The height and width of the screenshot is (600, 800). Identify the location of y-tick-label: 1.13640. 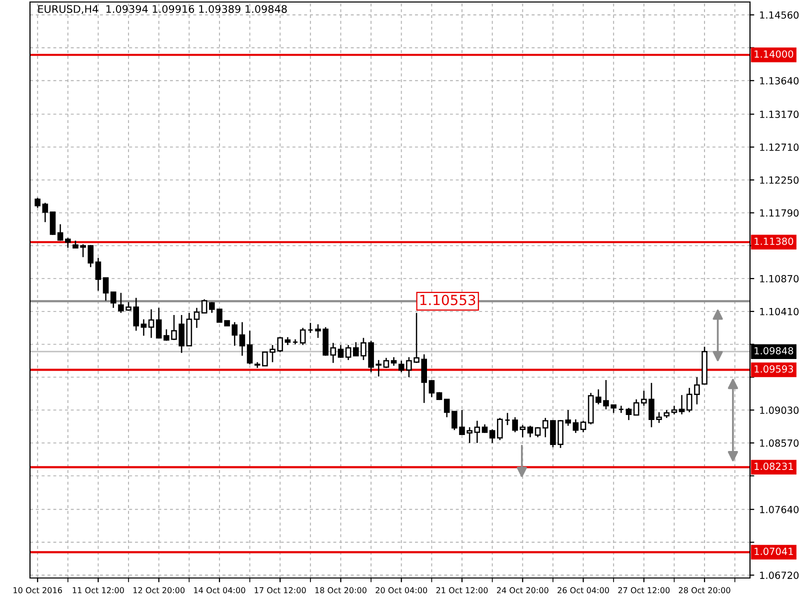
(779, 80).